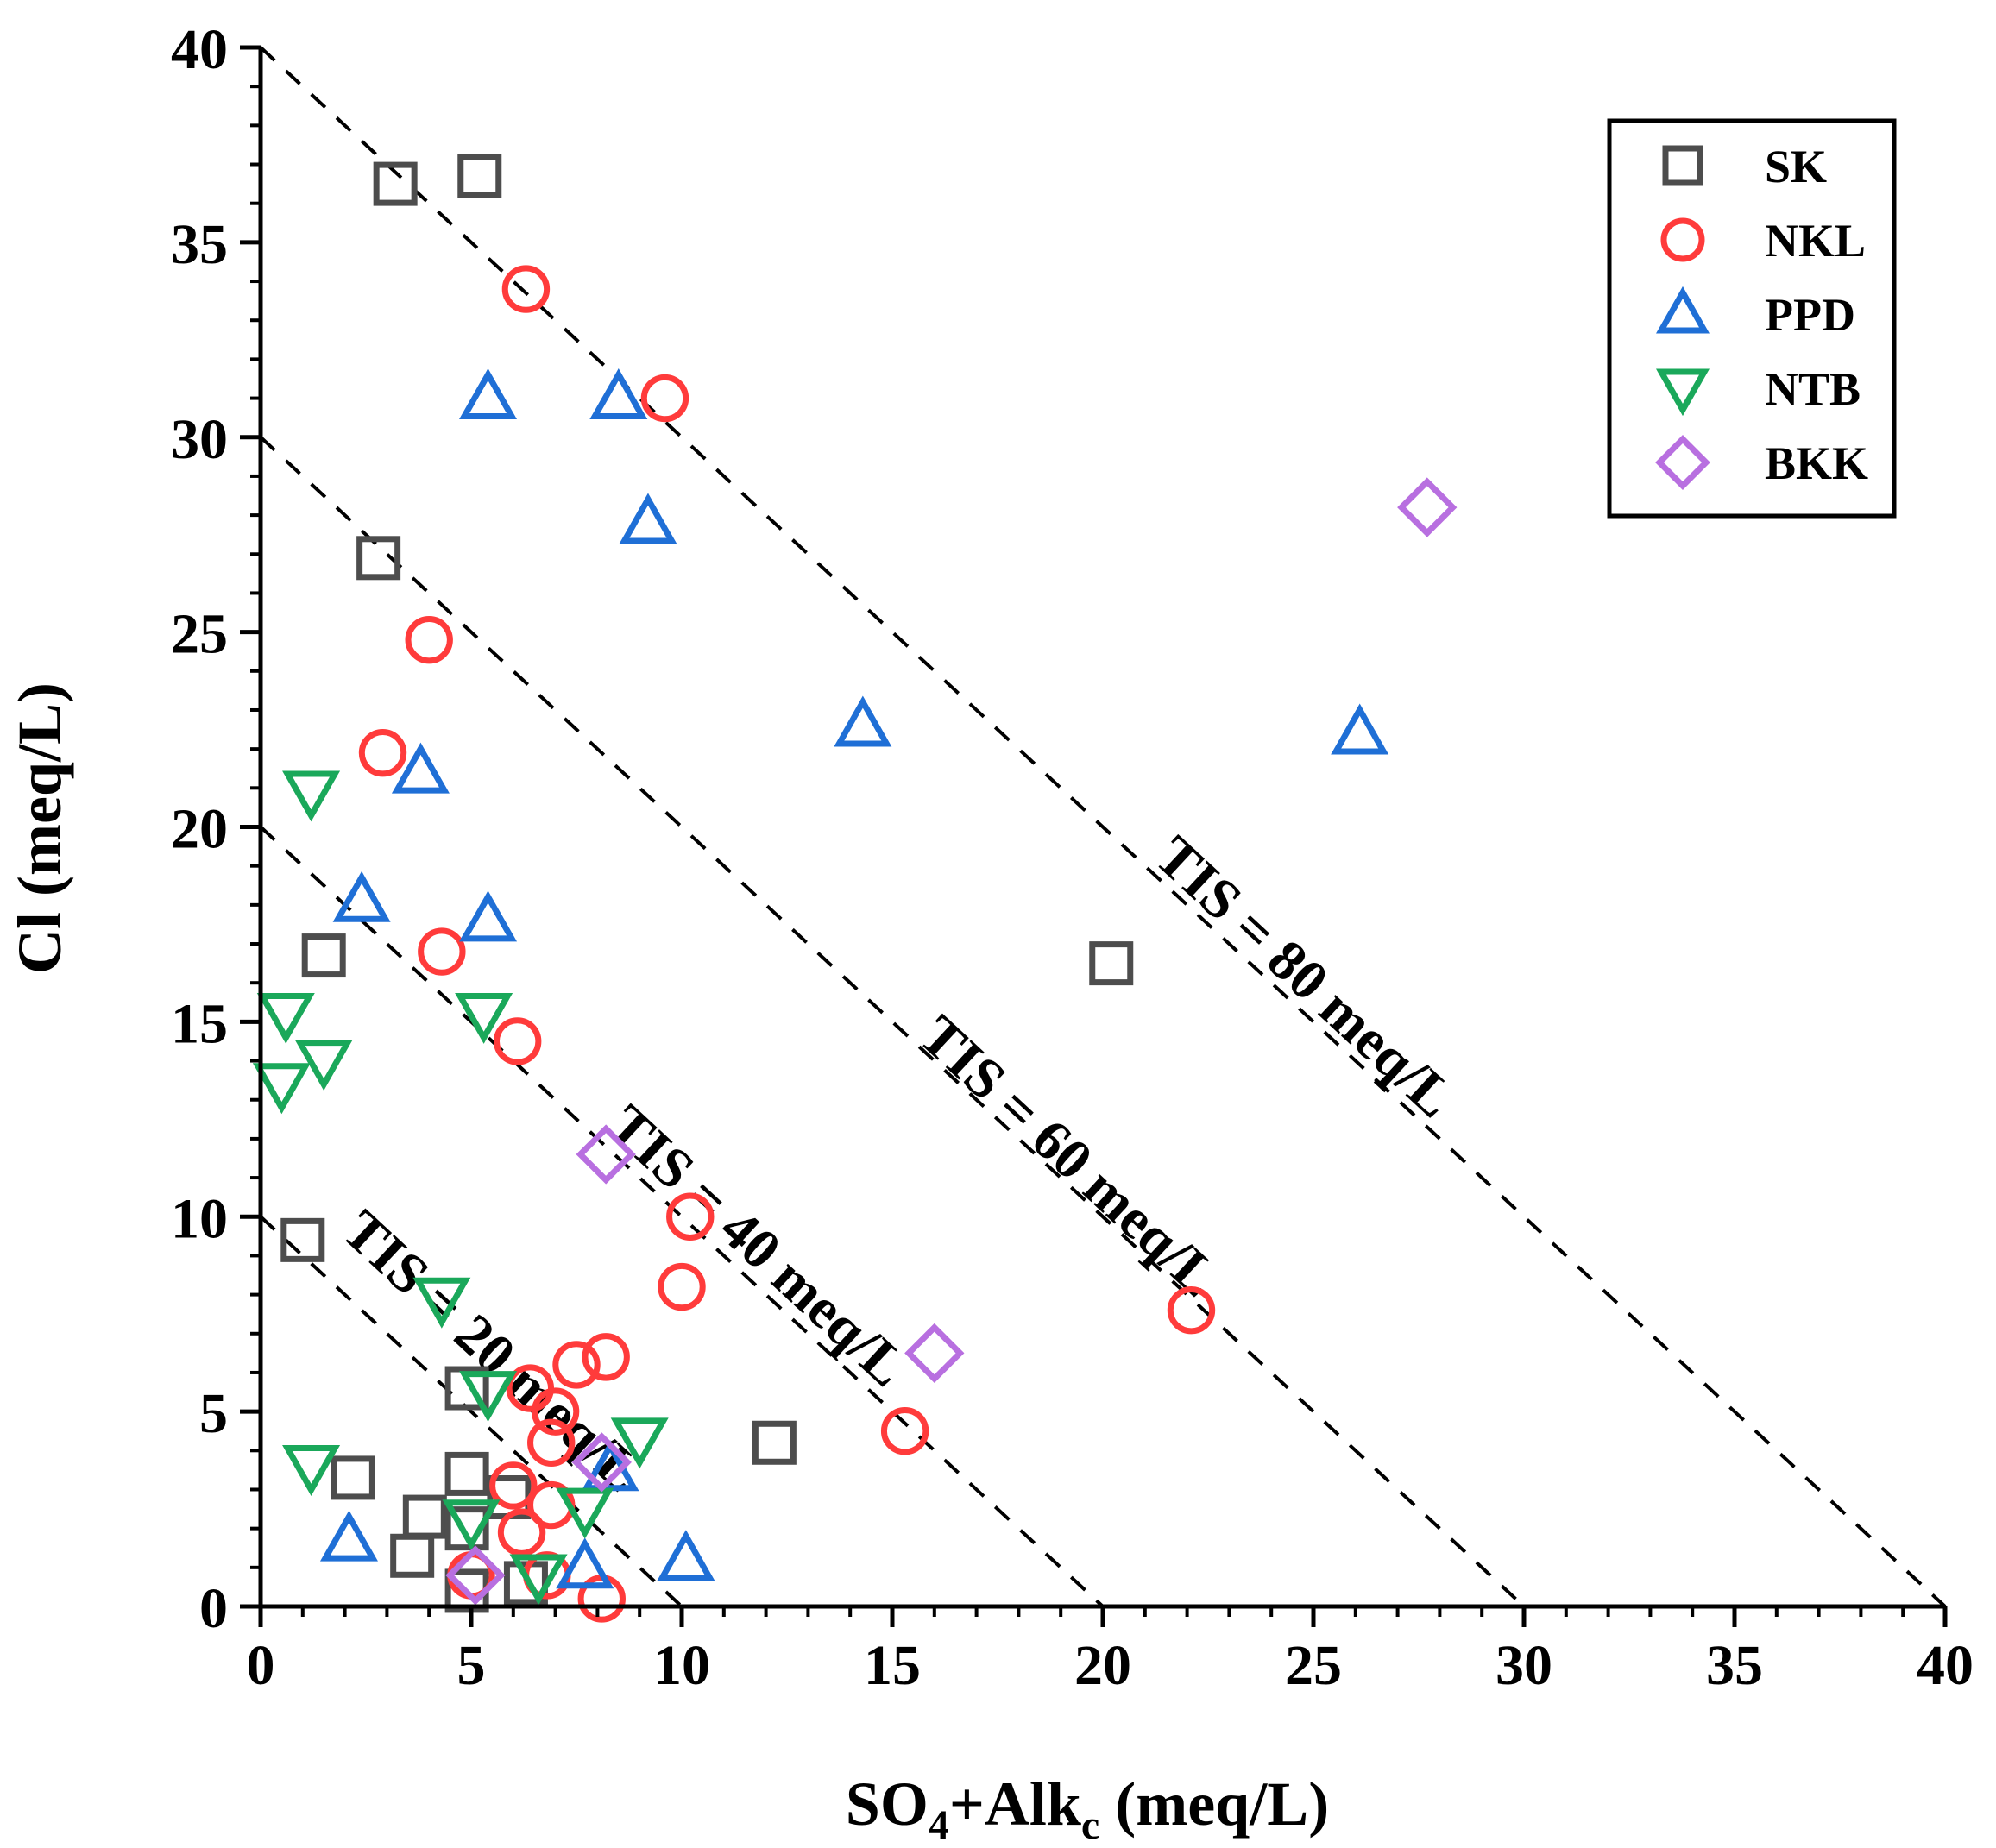 The image size is (1996, 1848). Describe the element at coordinates (199, 245) in the screenshot. I see `y-tick-label: 35` at that location.